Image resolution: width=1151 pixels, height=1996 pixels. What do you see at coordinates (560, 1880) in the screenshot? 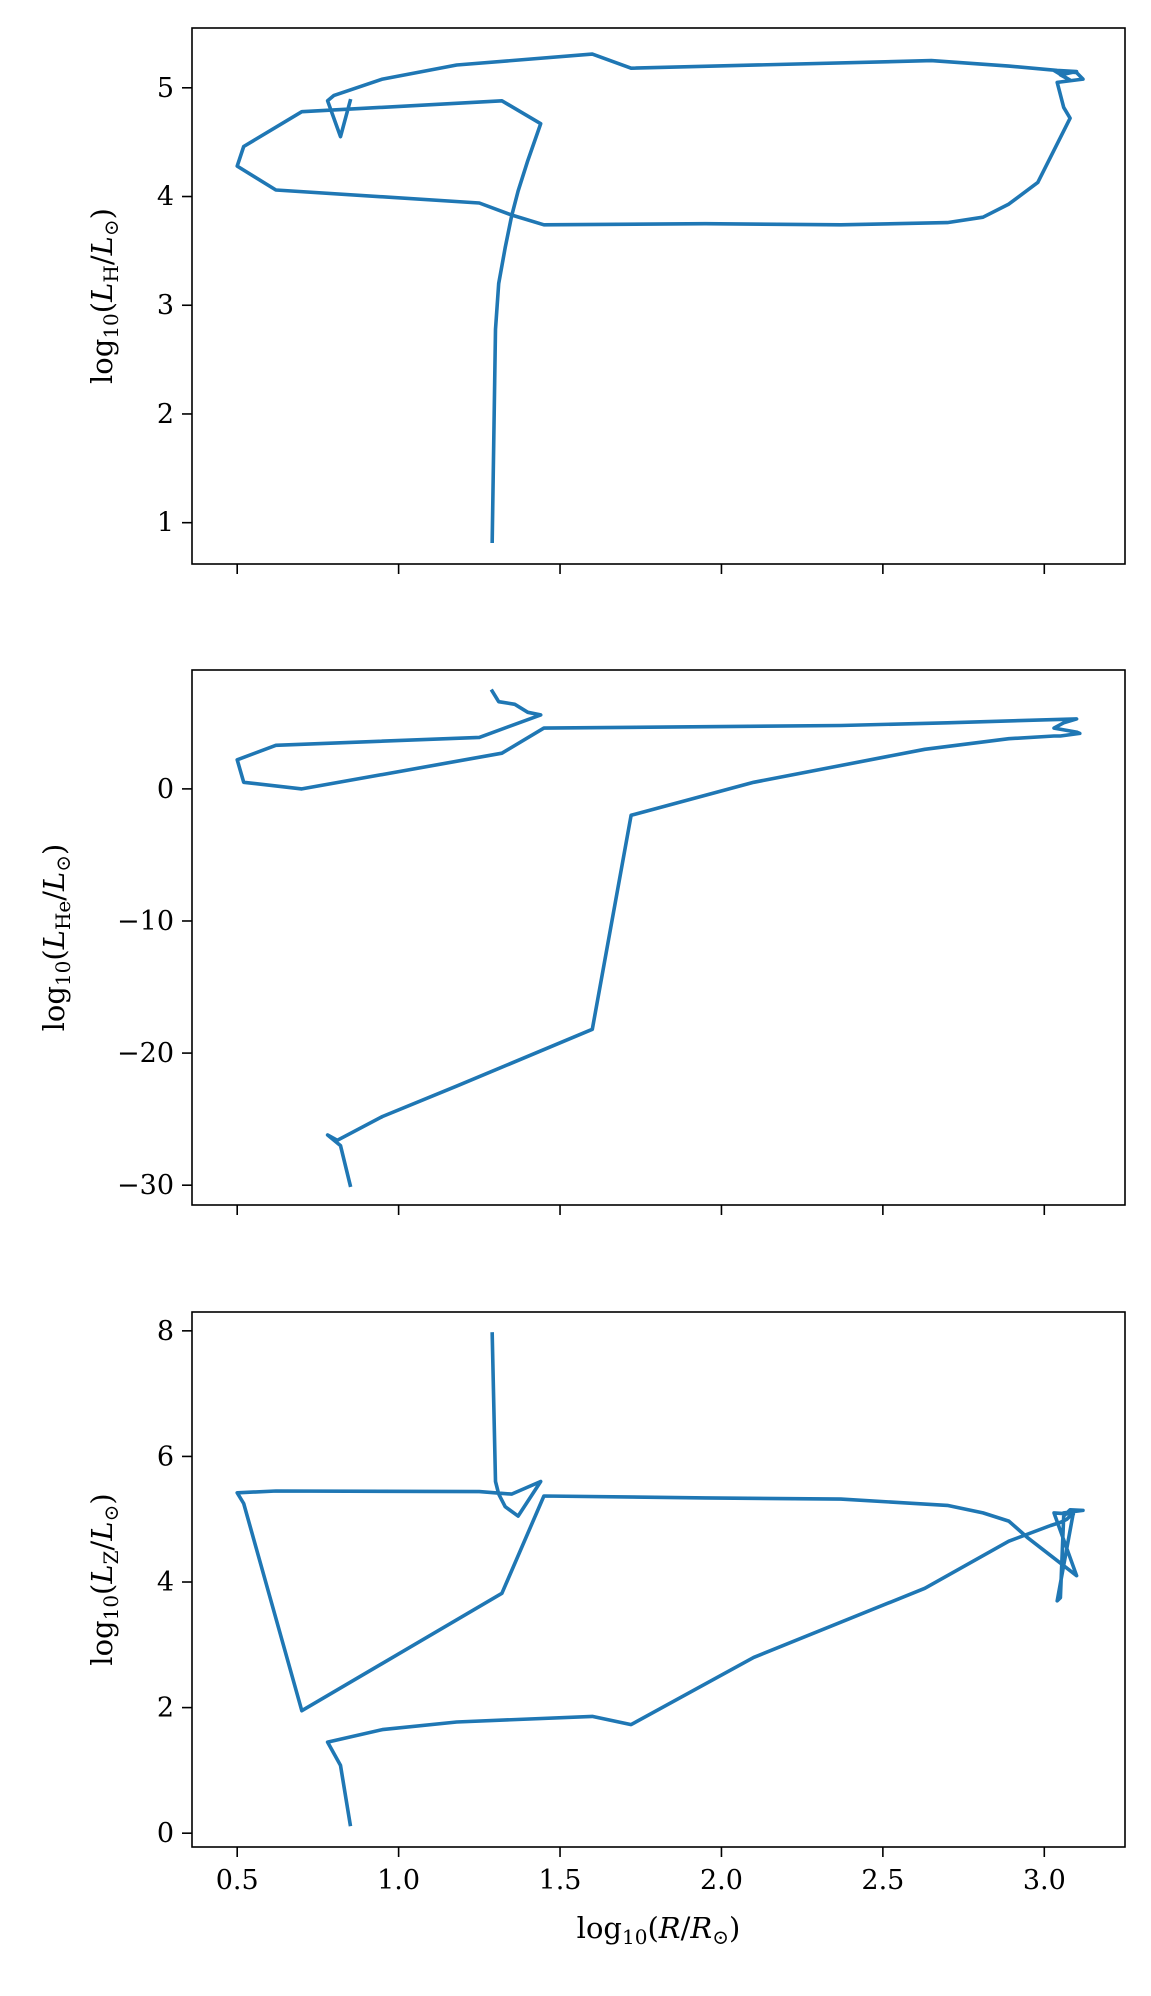
I see `x-tick-label: 1.5` at bounding box center [560, 1880].